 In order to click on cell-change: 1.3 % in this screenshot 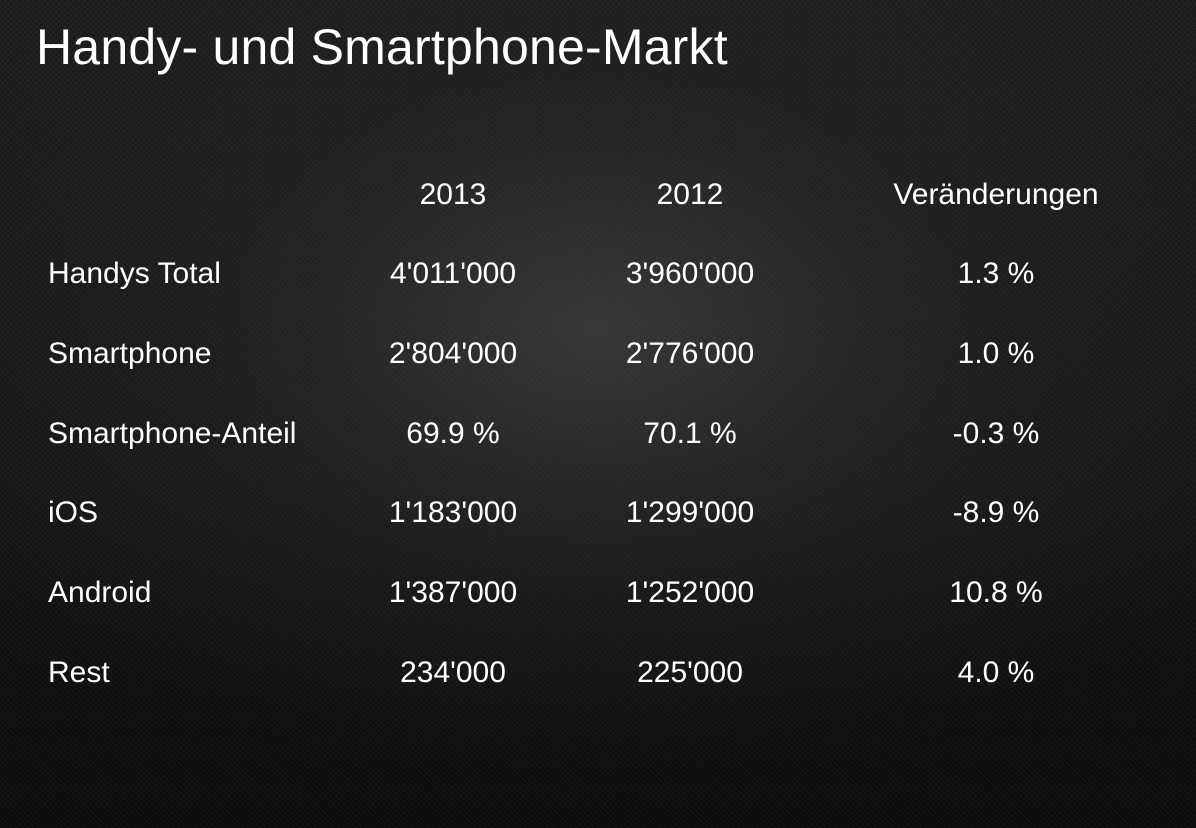, I will do `click(996, 273)`.